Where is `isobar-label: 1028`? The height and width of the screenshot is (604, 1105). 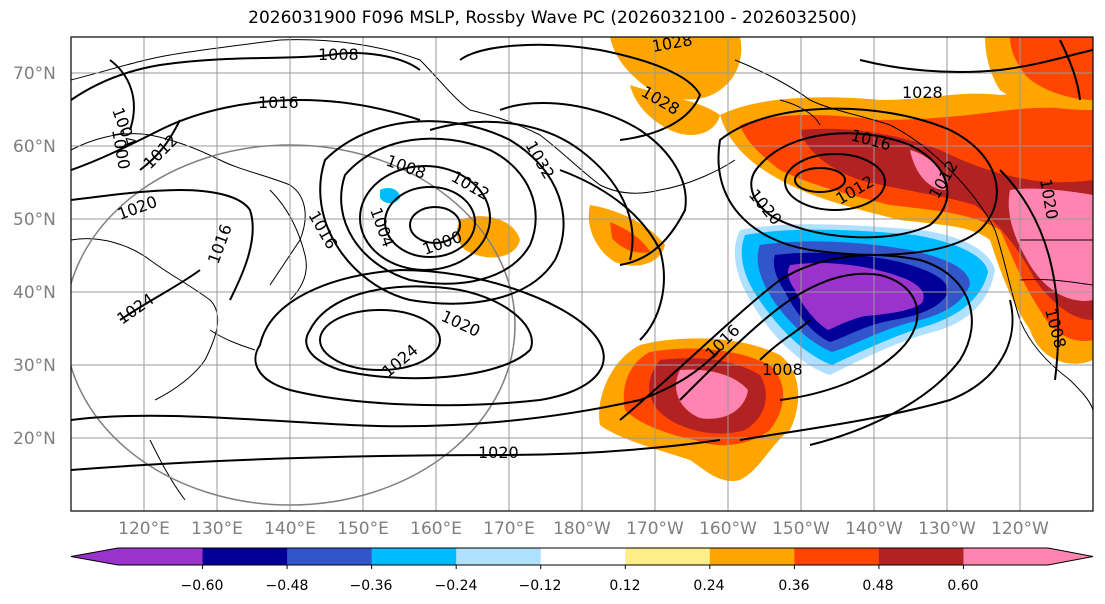
isobar-label: 1028 is located at coordinates (922, 92).